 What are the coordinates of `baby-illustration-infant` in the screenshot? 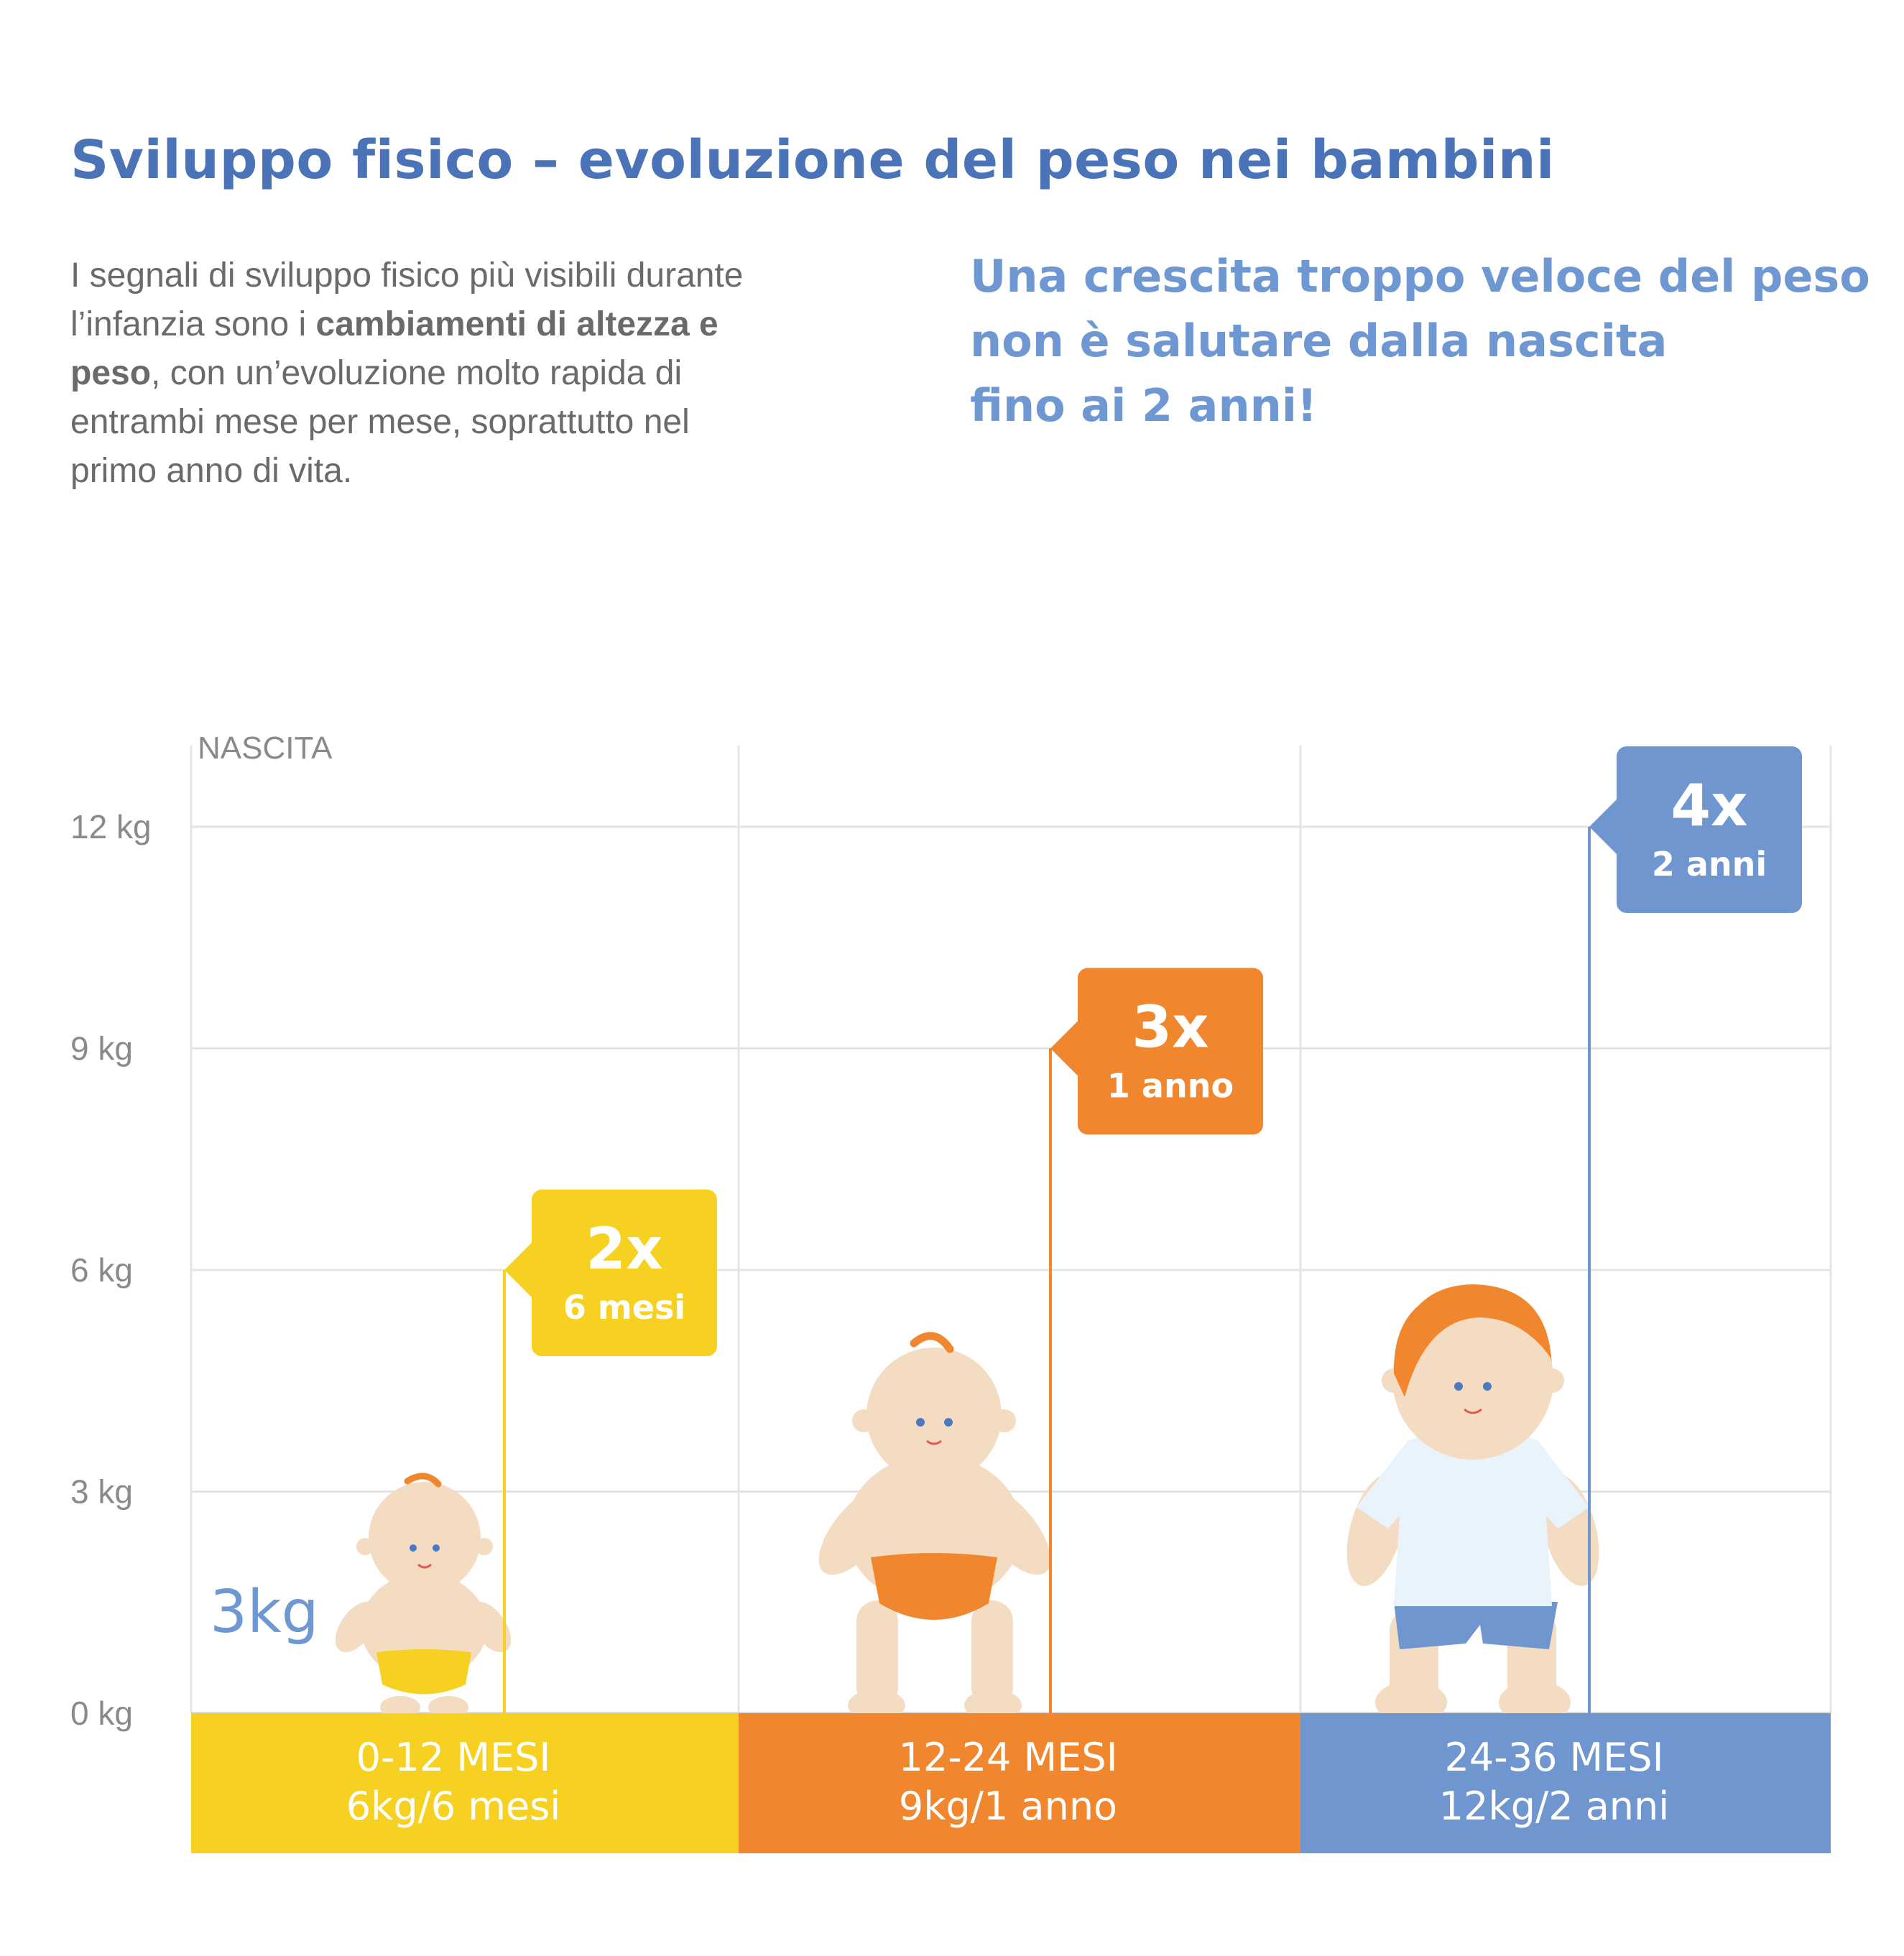 It's located at (423, 1596).